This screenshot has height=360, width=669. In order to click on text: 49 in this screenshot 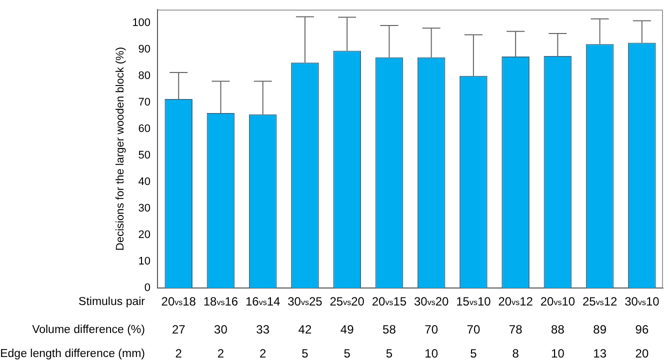, I will do `click(347, 329)`.